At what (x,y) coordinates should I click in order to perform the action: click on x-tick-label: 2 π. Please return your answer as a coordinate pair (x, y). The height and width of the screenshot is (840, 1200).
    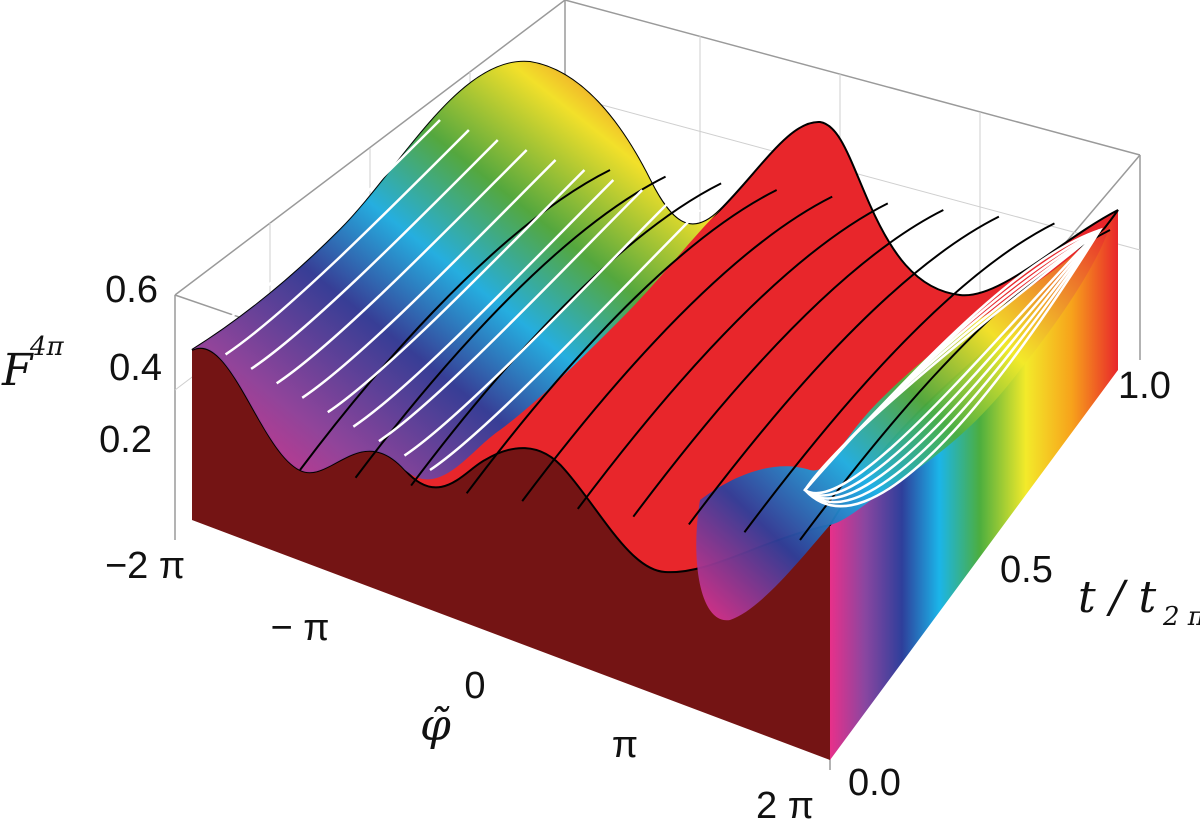
    Looking at the image, I should click on (785, 806).